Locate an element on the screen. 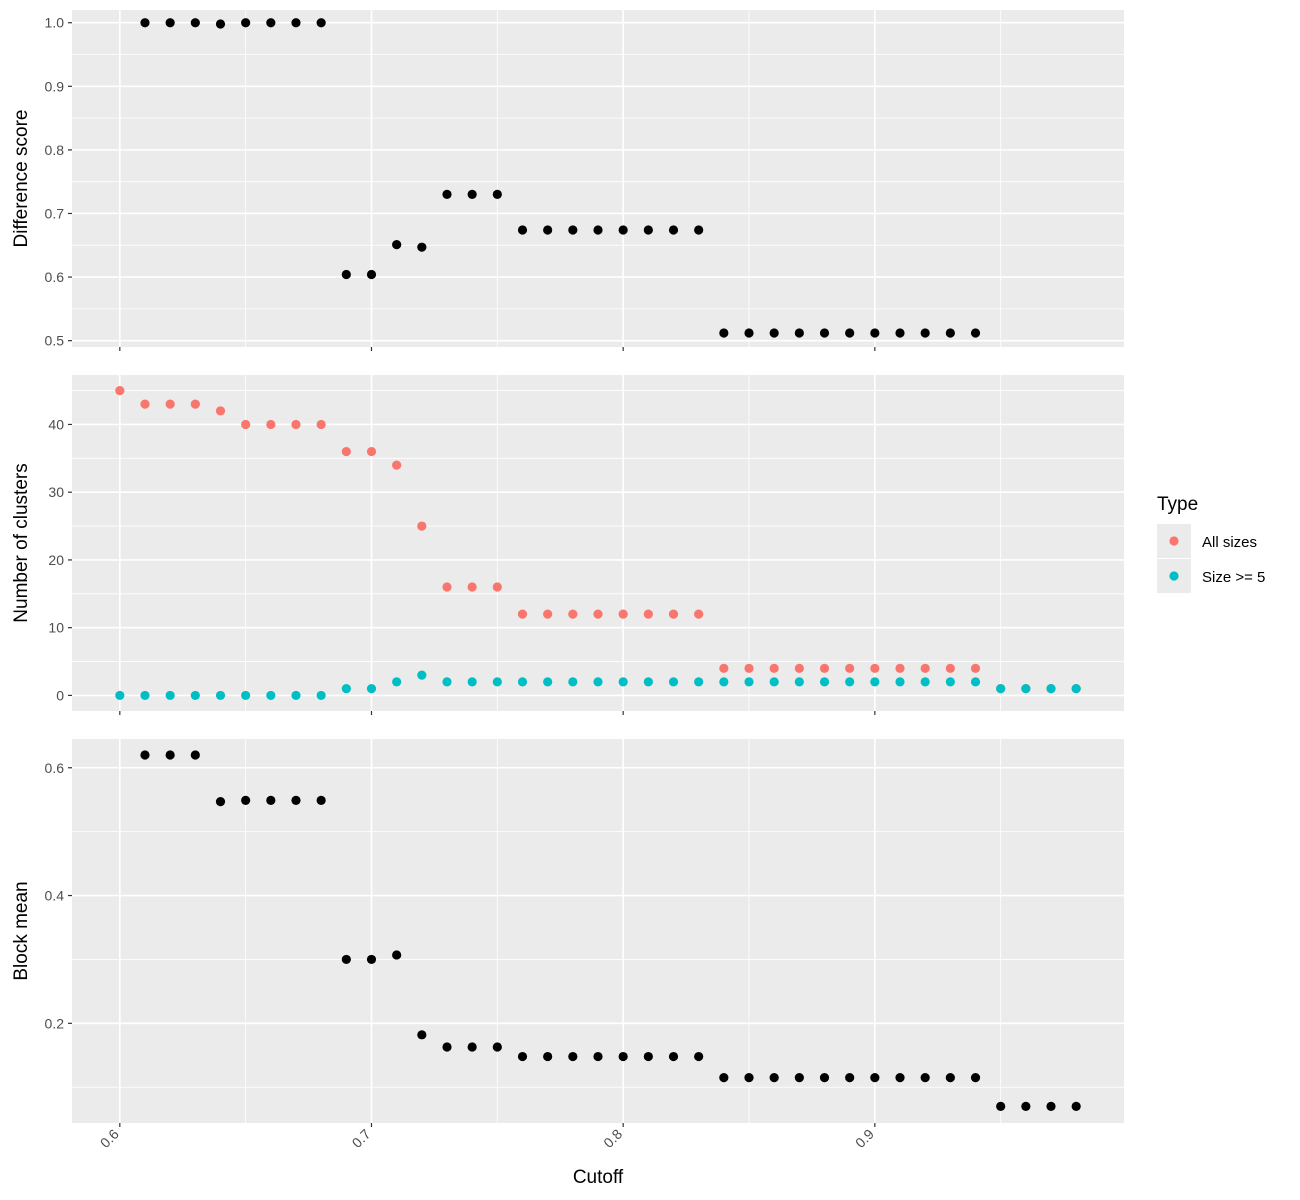 Image resolution: width=1300 pixels, height=1200 pixels. y-axis-title: Block mean is located at coordinates (21, 930).